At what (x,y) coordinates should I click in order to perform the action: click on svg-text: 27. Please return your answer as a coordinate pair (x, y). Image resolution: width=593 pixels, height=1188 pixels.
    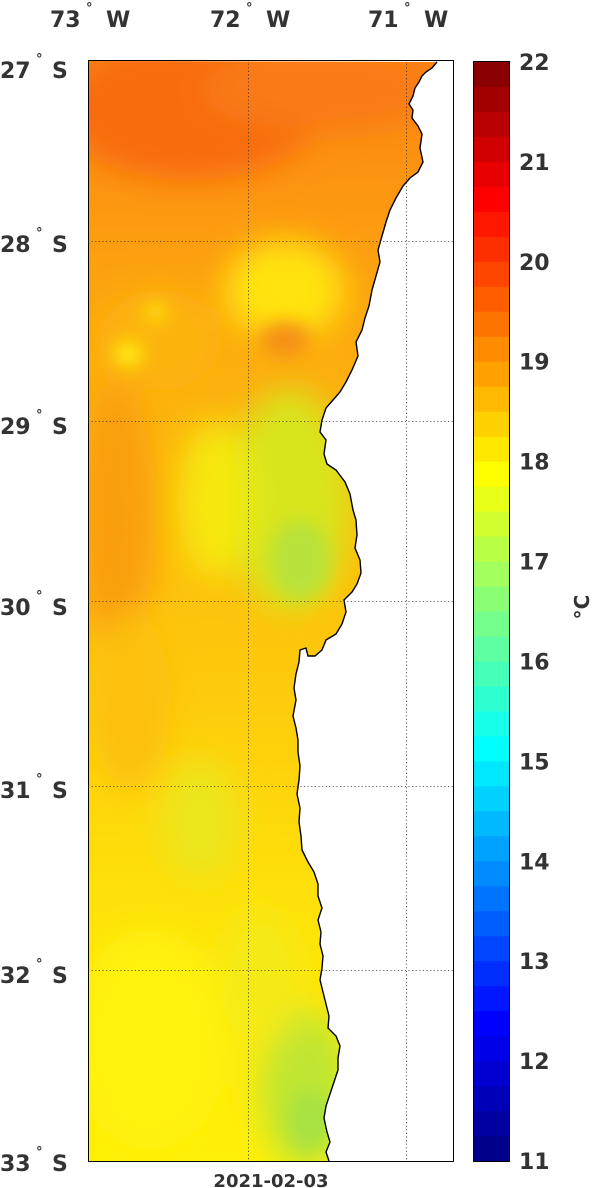
    Looking at the image, I should click on (15, 71).